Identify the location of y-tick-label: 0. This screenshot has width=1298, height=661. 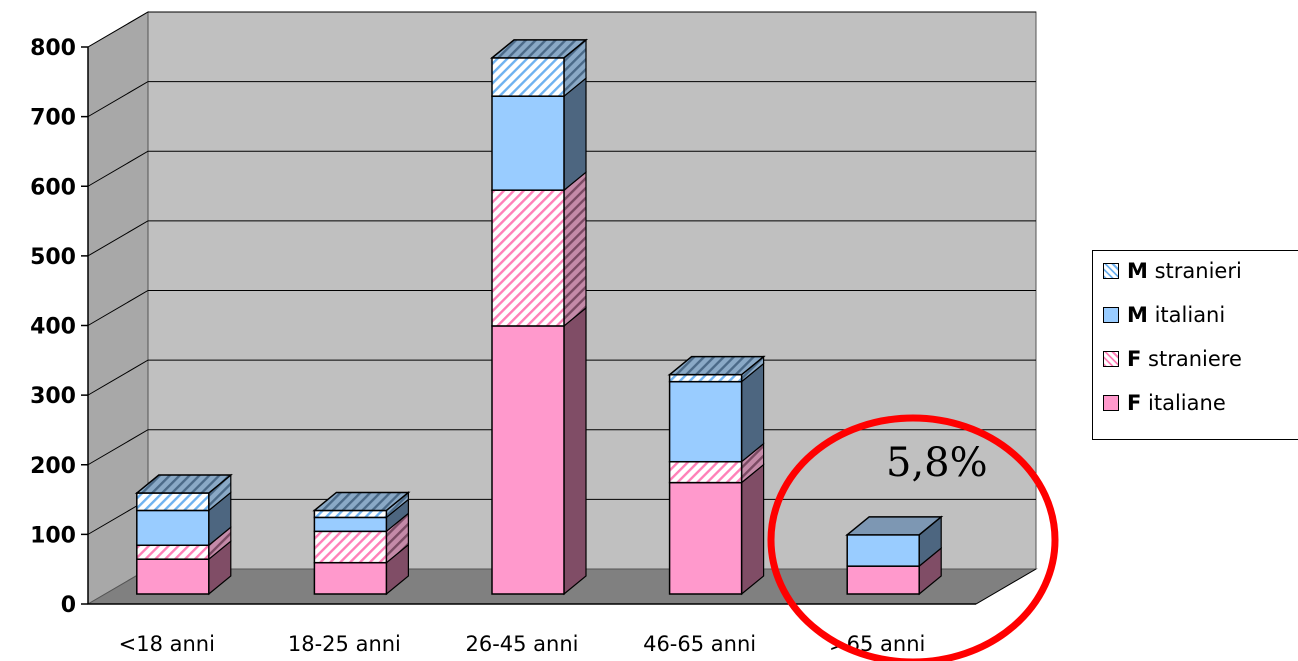
(68, 605).